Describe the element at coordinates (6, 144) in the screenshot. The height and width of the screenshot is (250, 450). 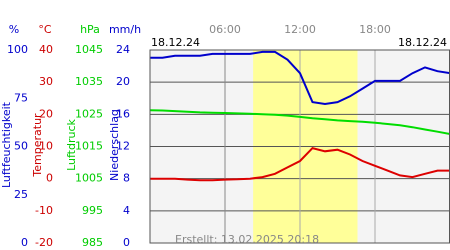
I see `axis-name: Luftfeuchtigkeit` at that location.